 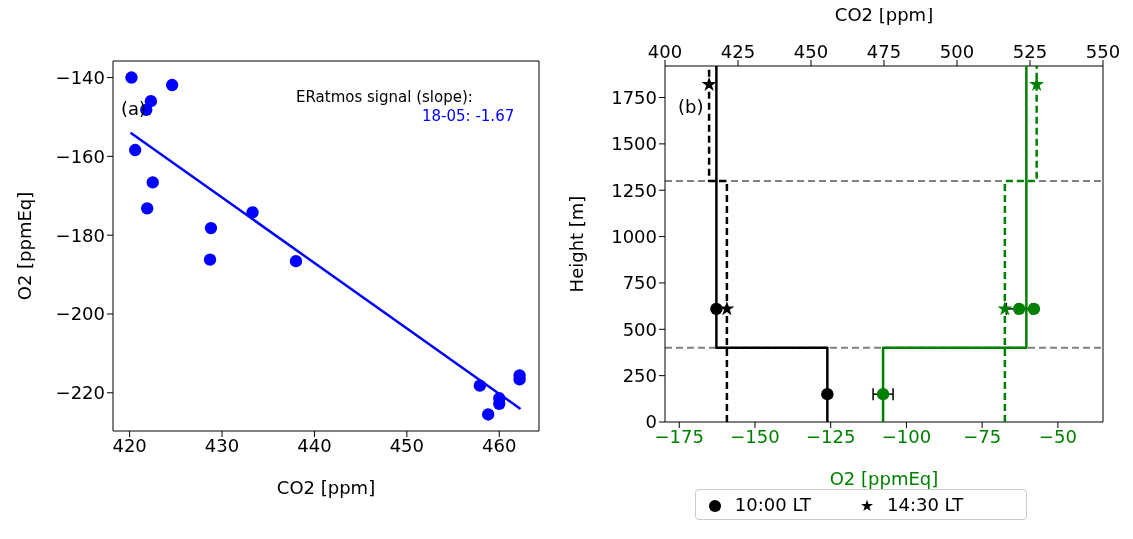 What do you see at coordinates (634, 190) in the screenshot?
I see `y-tick-label: 1250` at bounding box center [634, 190].